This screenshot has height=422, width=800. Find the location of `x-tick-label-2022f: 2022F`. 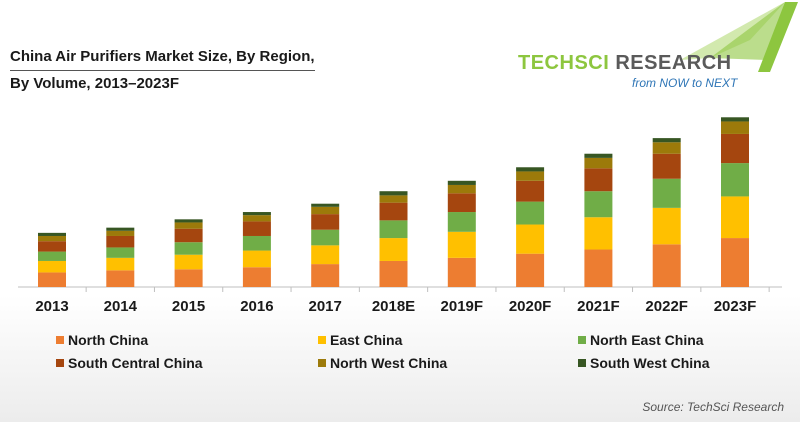

x-tick-label-2022f: 2022F is located at coordinates (666, 306).